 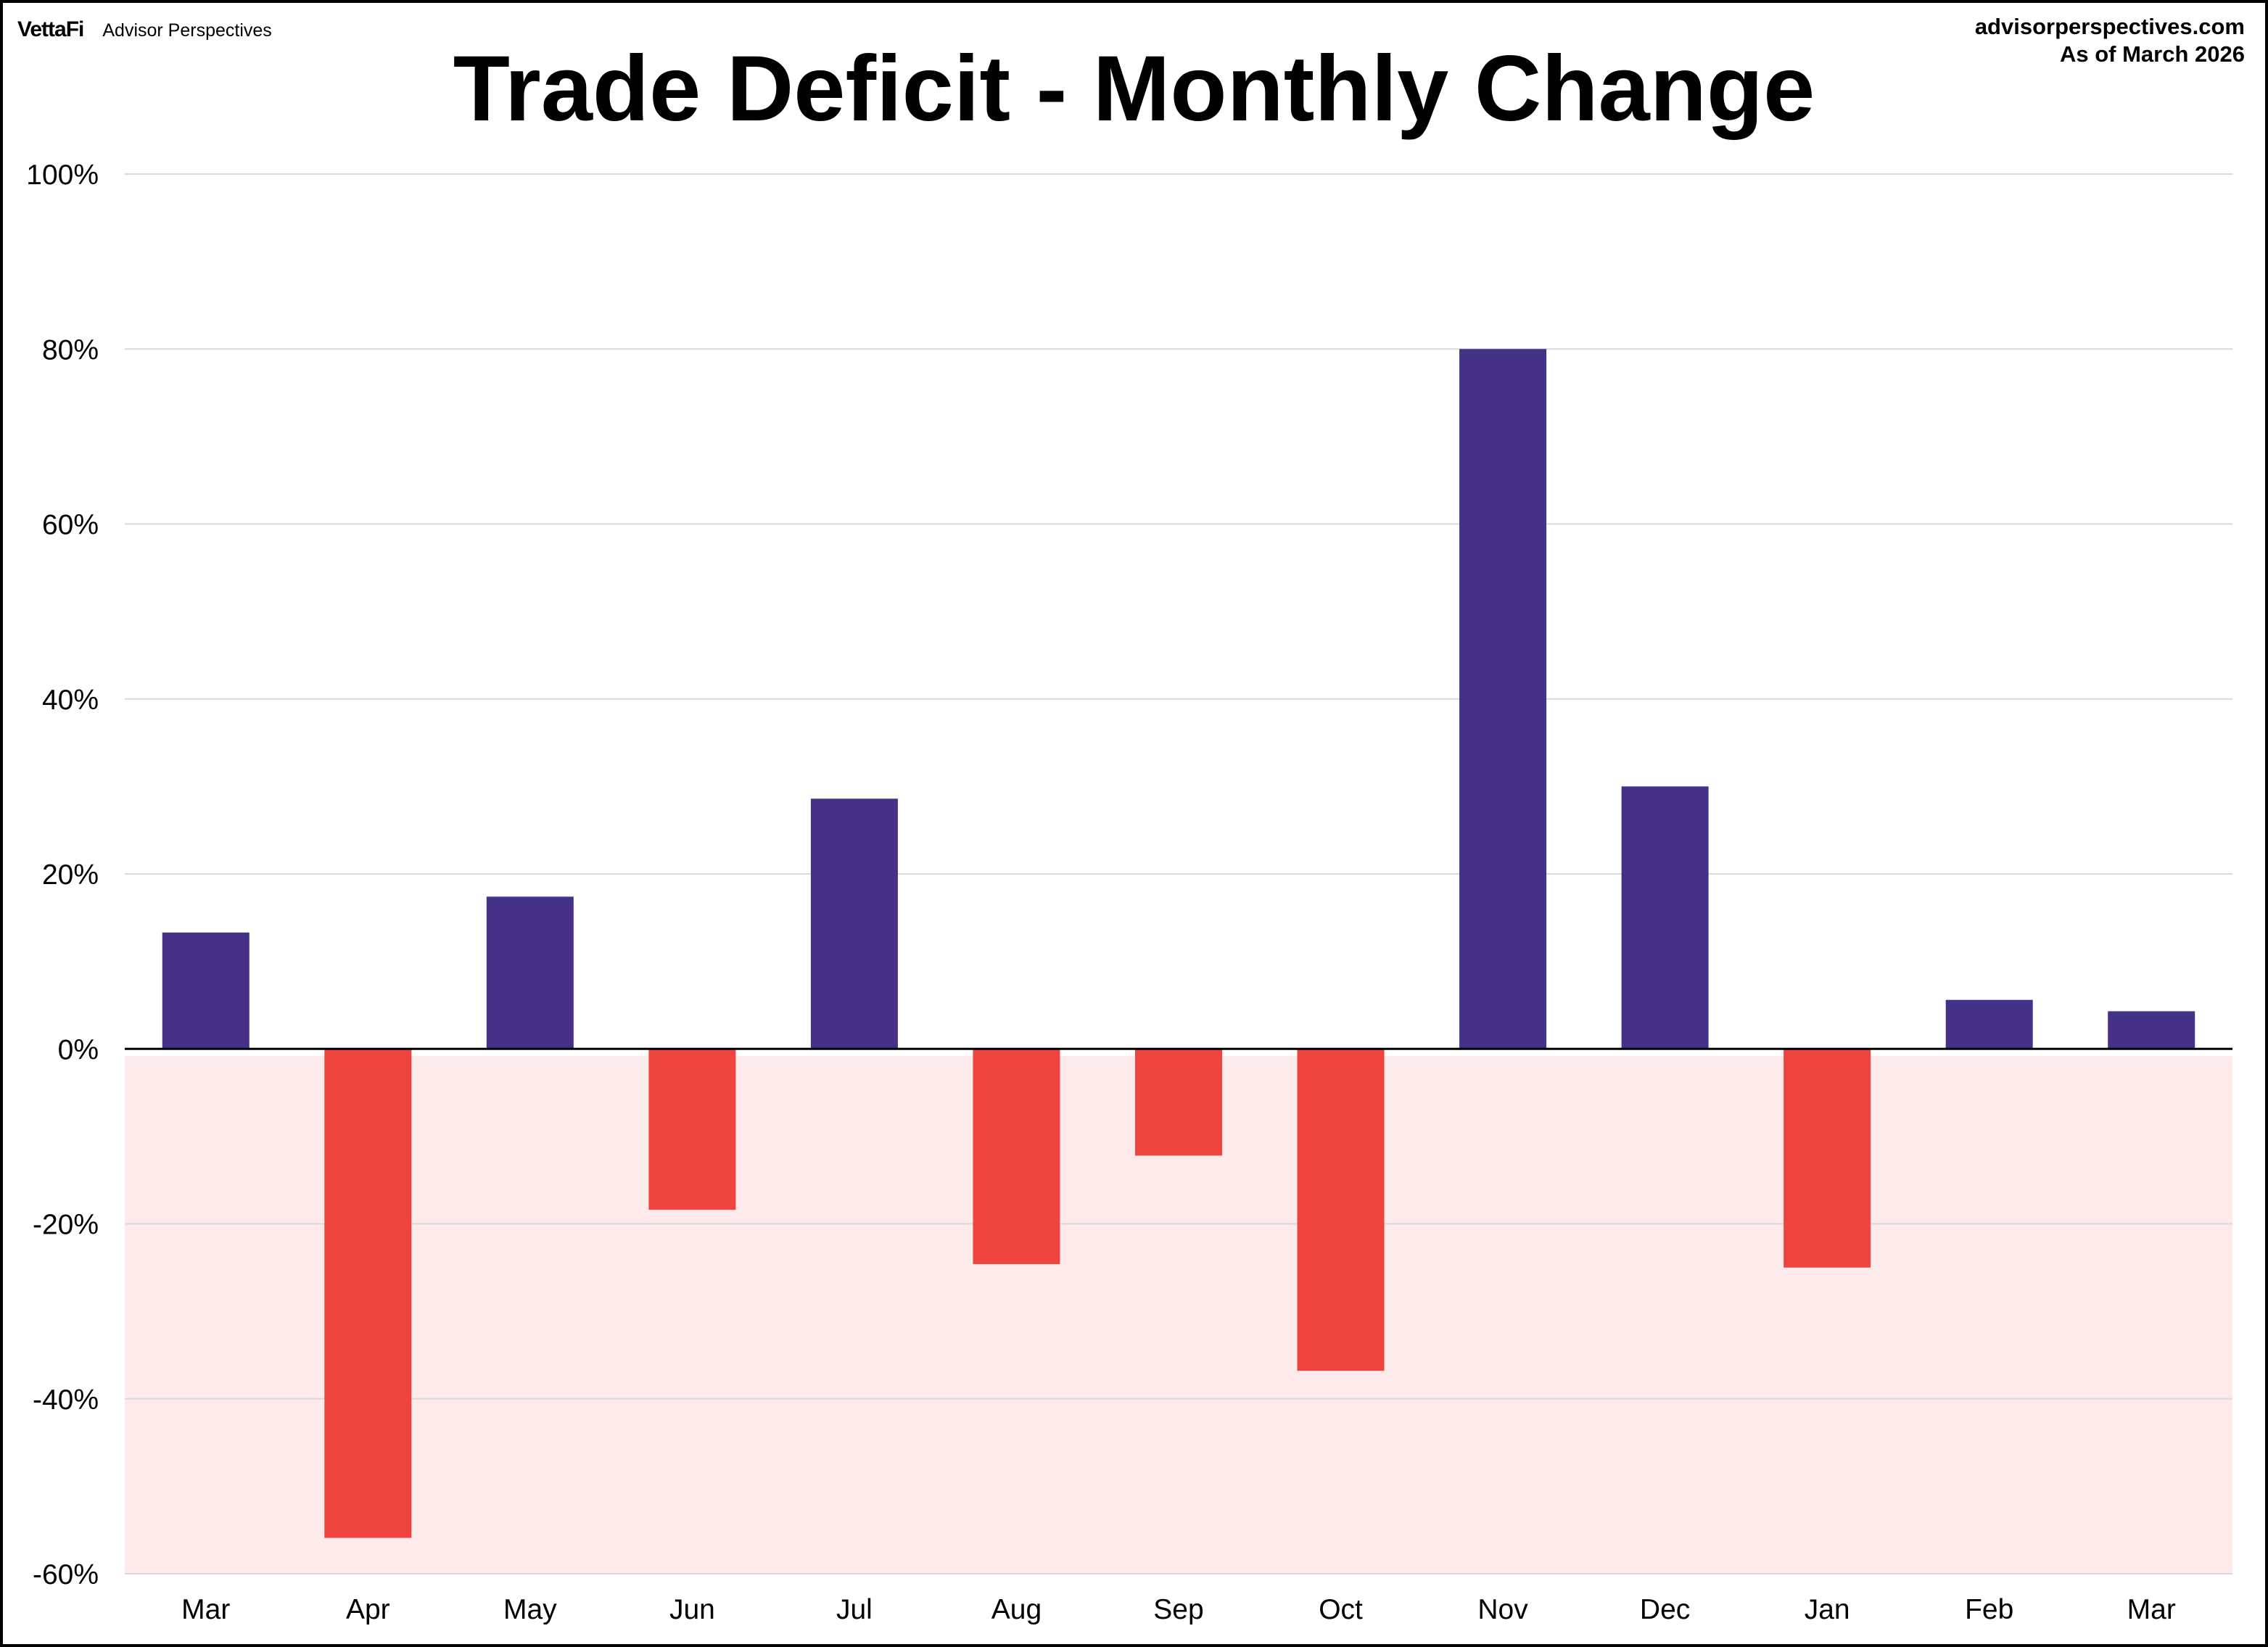 What do you see at coordinates (70, 350) in the screenshot?
I see `y-tick-label: 80%` at bounding box center [70, 350].